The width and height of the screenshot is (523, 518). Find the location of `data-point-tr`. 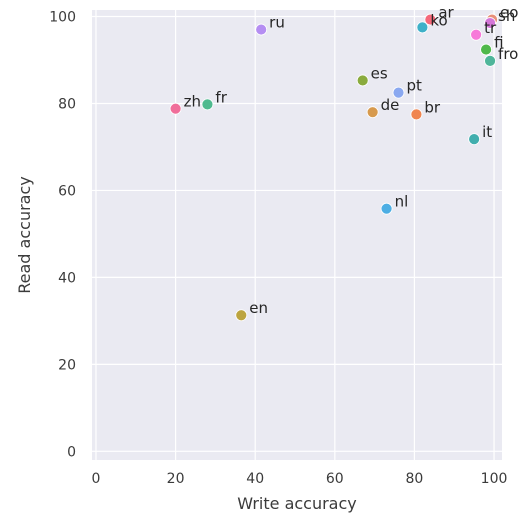

data-point-tr is located at coordinates (476, 34).